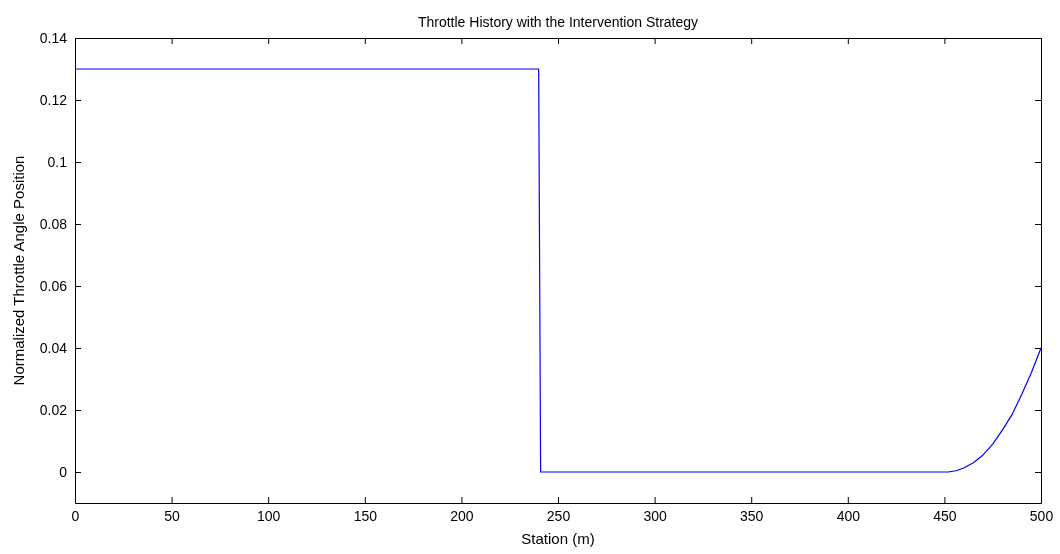 The width and height of the screenshot is (1060, 554). I want to click on y-tick-label: 0.04, so click(53, 347).